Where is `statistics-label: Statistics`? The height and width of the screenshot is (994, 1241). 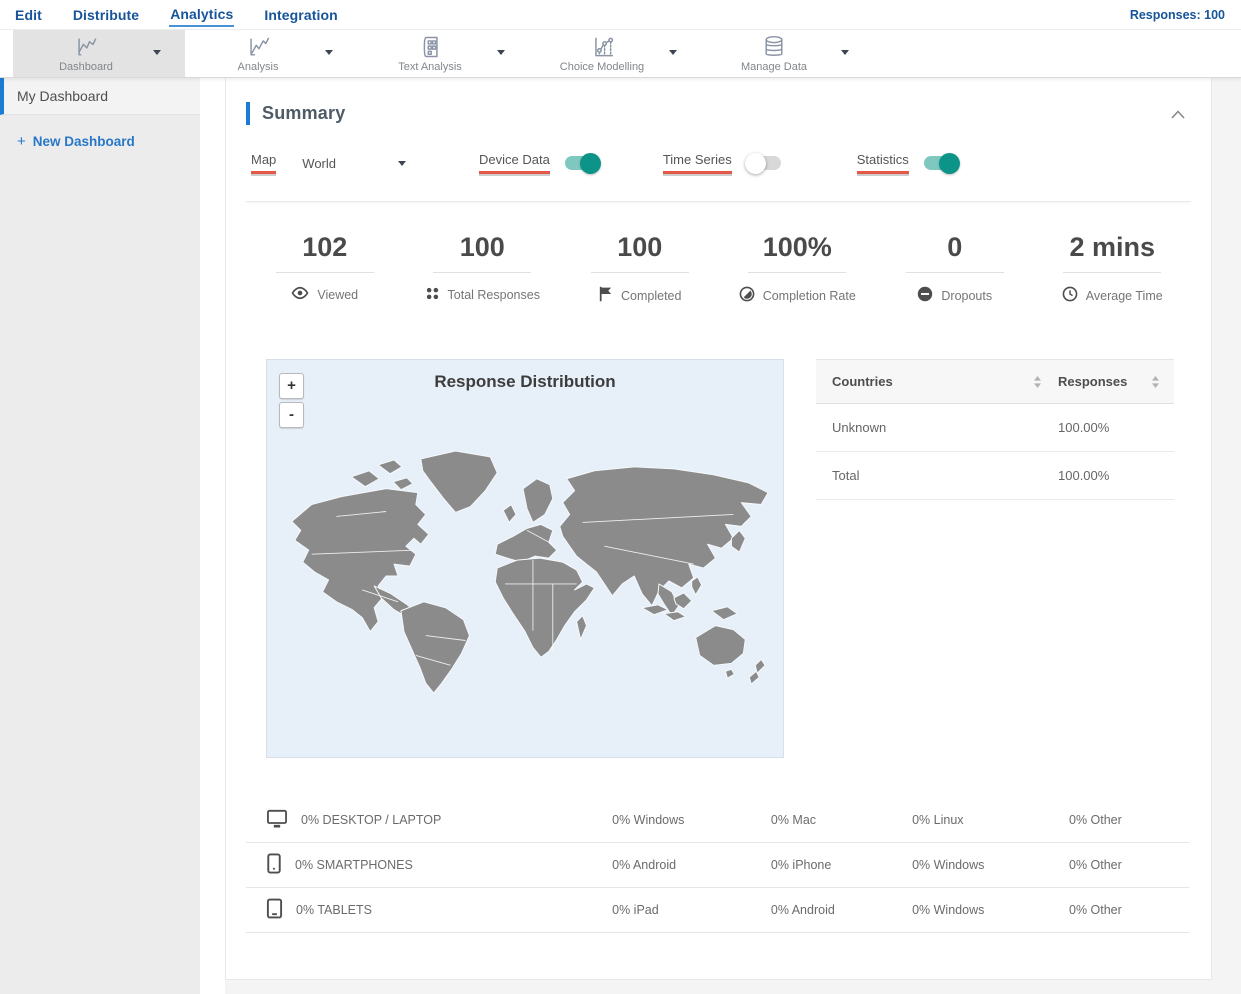
statistics-label: Statistics is located at coordinates (882, 163).